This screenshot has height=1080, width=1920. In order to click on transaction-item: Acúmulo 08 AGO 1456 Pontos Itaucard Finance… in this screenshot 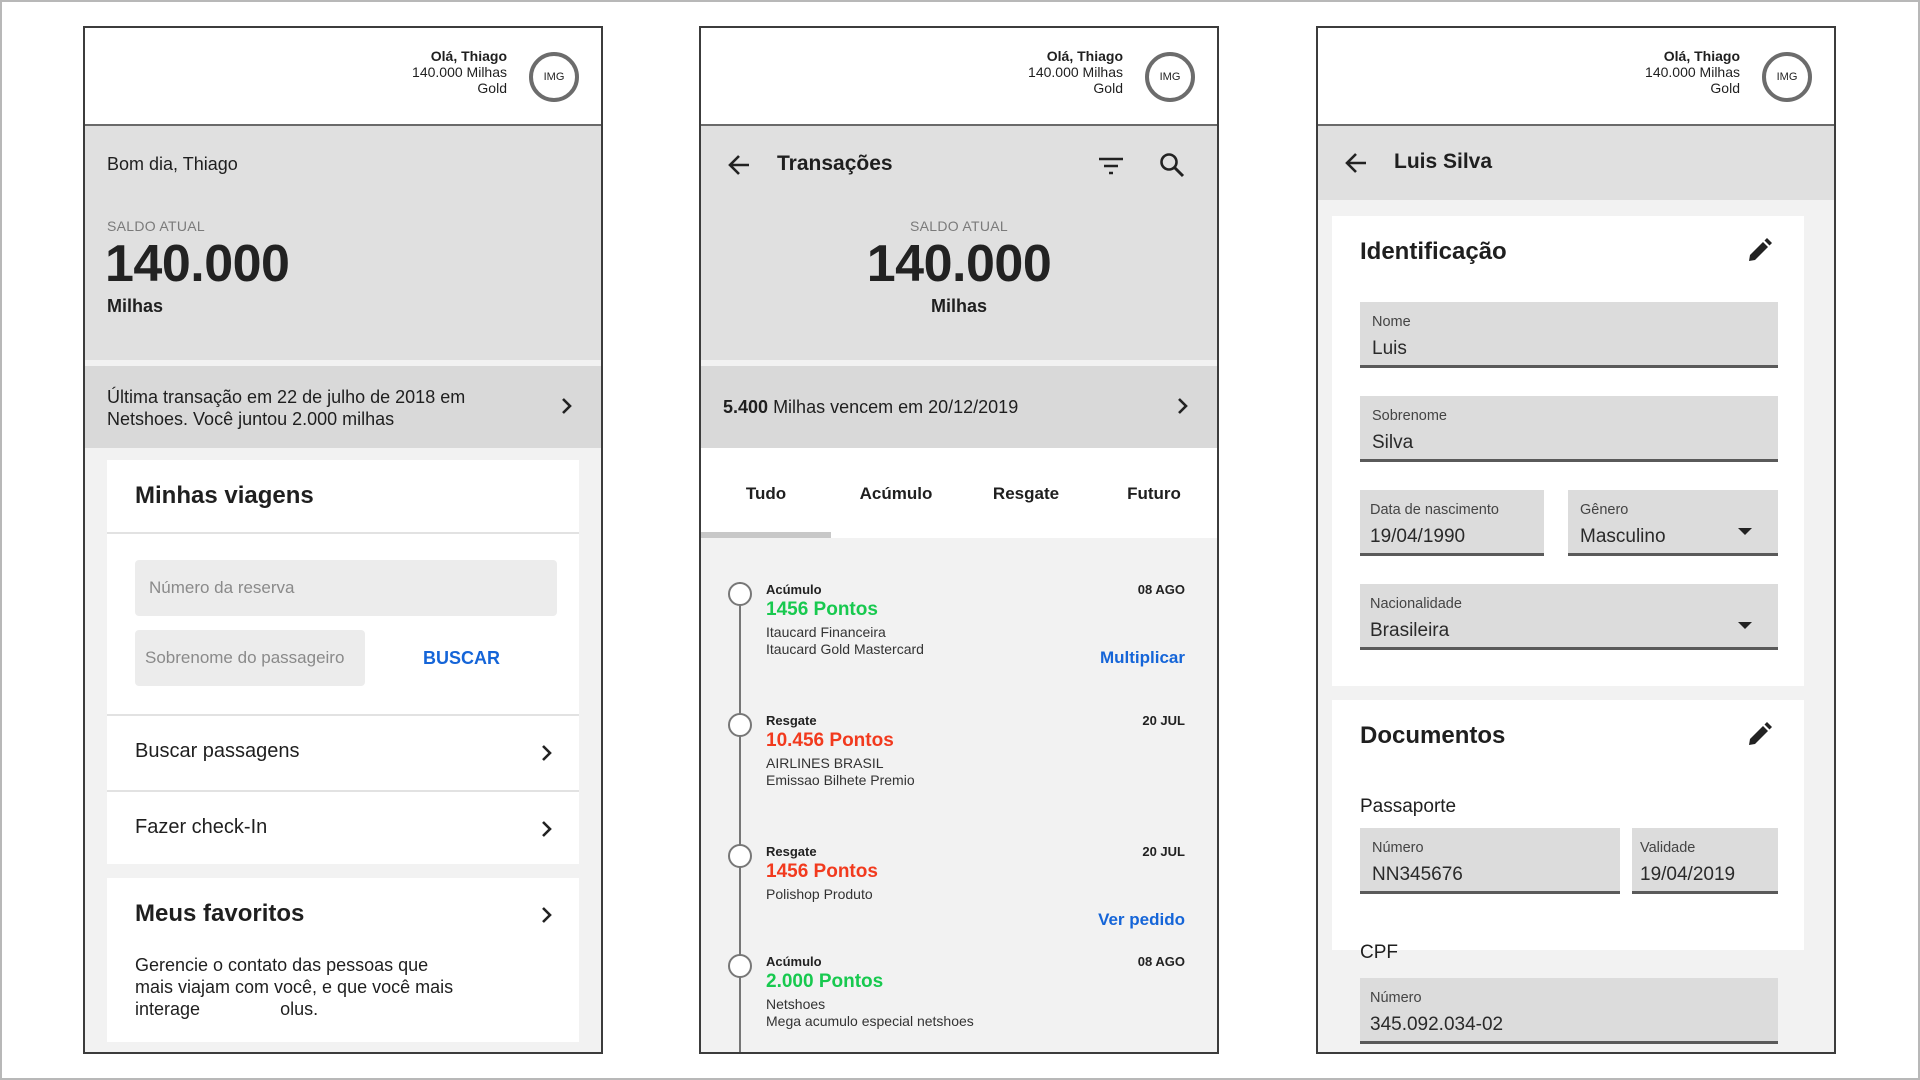, I will do `click(959, 642)`.